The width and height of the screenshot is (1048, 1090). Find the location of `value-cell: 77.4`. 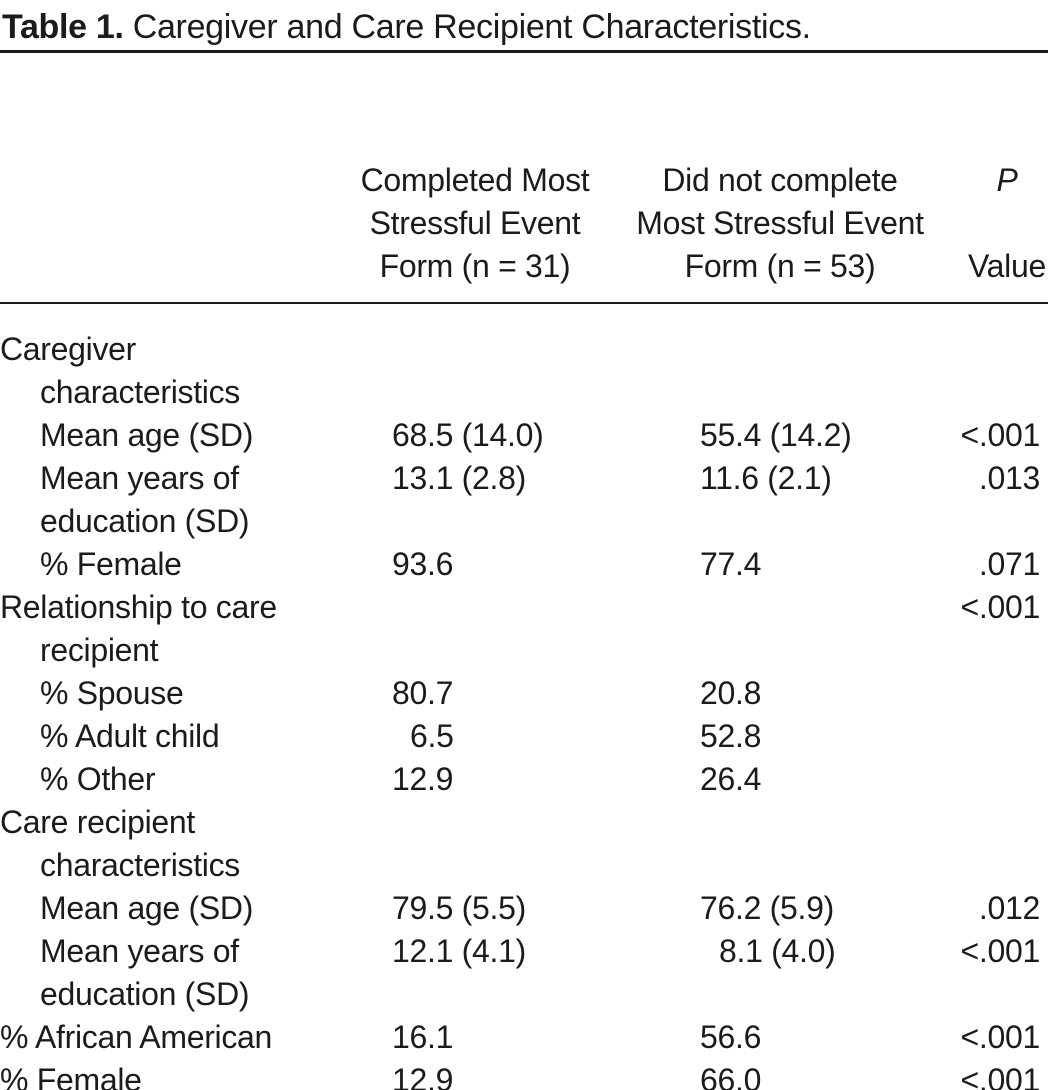

value-cell: 77.4 is located at coordinates (731, 564).